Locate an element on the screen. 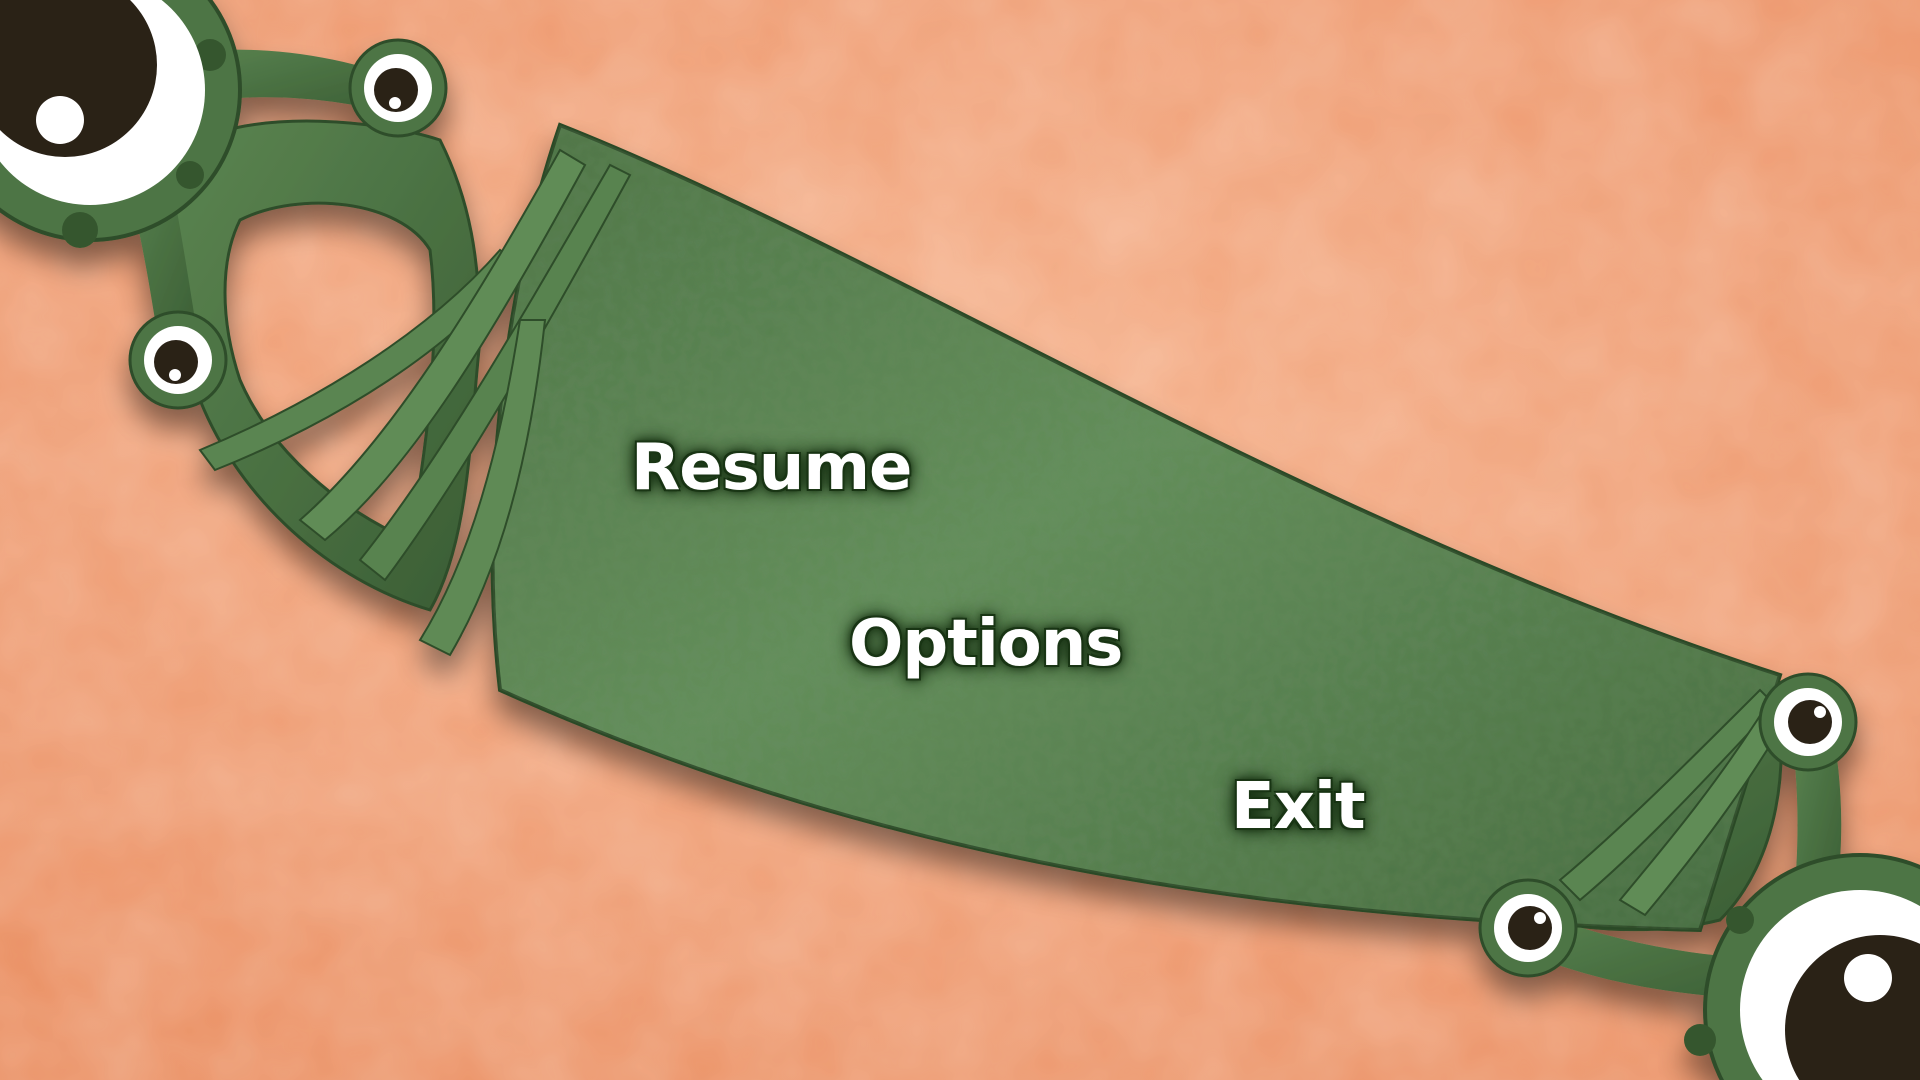  resume-button: Resume is located at coordinates (771, 468).